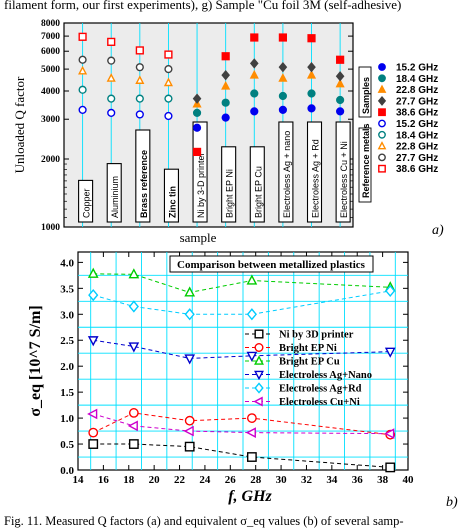  Describe the element at coordinates (320, 389) in the screenshot. I see `legend-label: Electroless Ag+Rd` at that location.